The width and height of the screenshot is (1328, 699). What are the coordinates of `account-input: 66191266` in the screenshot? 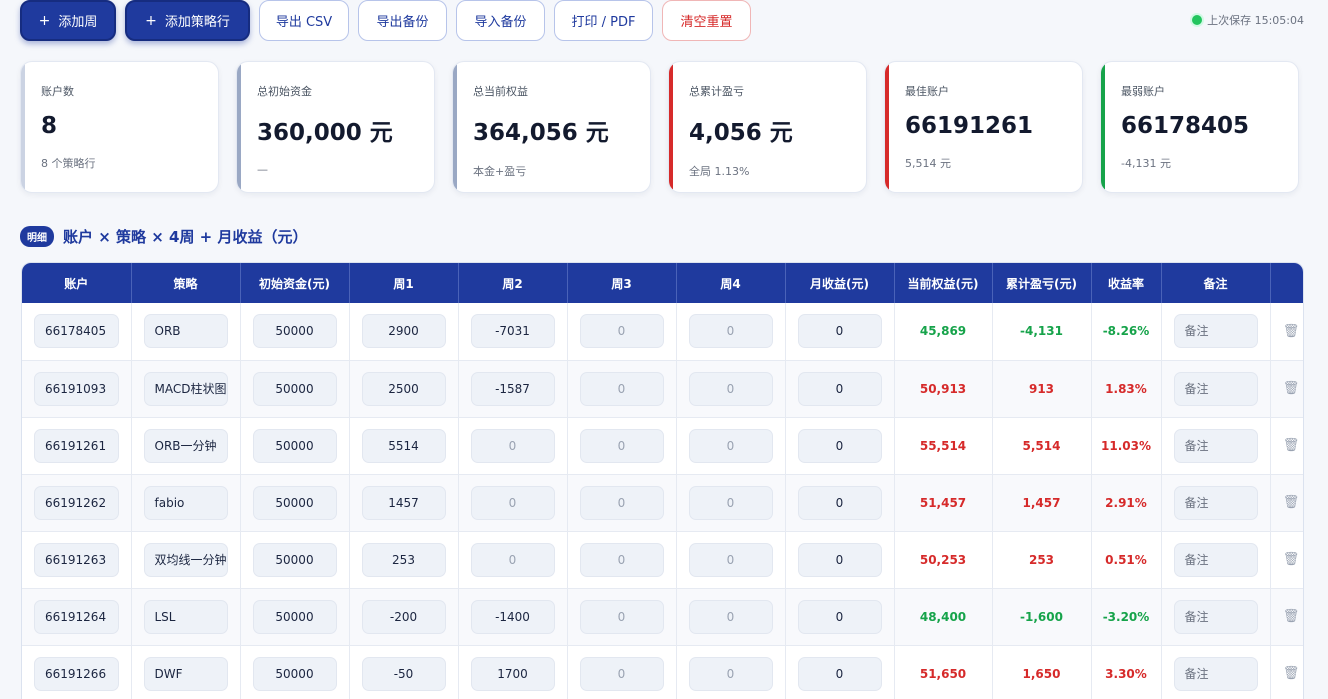 It's located at (76, 673).